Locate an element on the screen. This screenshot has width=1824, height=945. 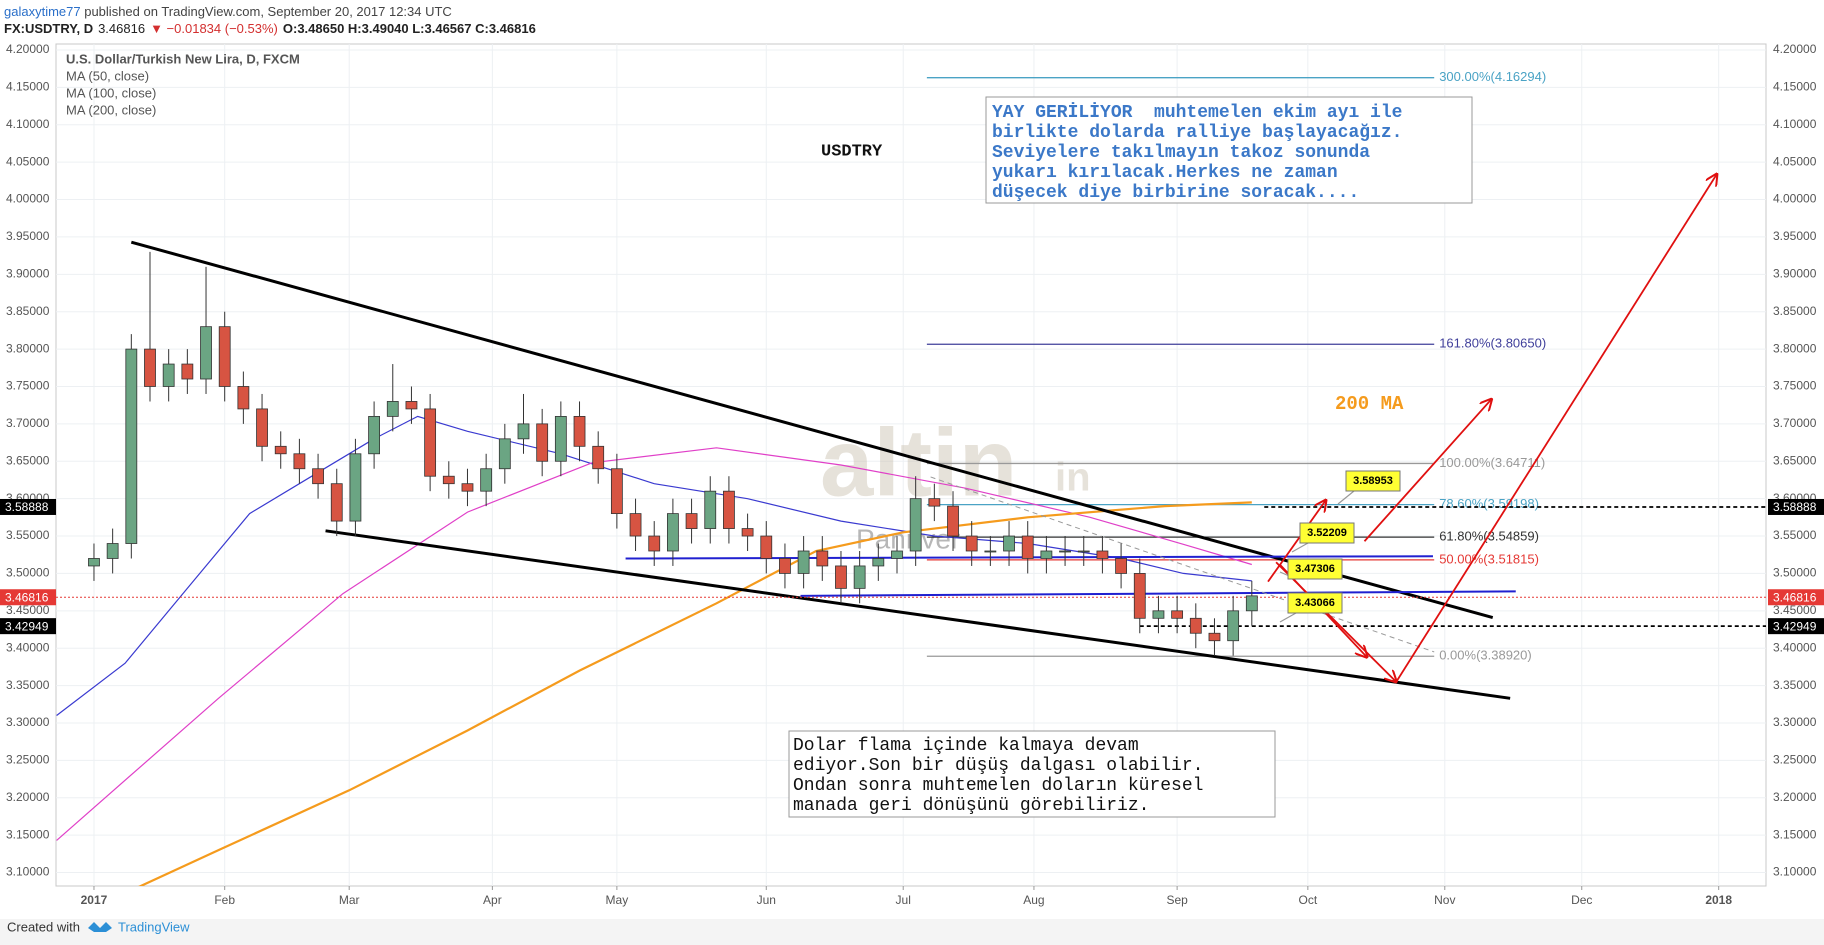
footer-bar is located at coordinates (912, 932).